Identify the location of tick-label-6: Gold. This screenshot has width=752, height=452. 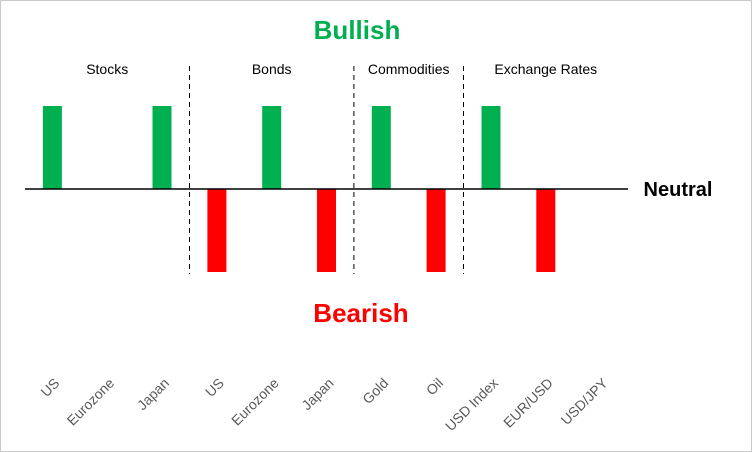
(375, 391).